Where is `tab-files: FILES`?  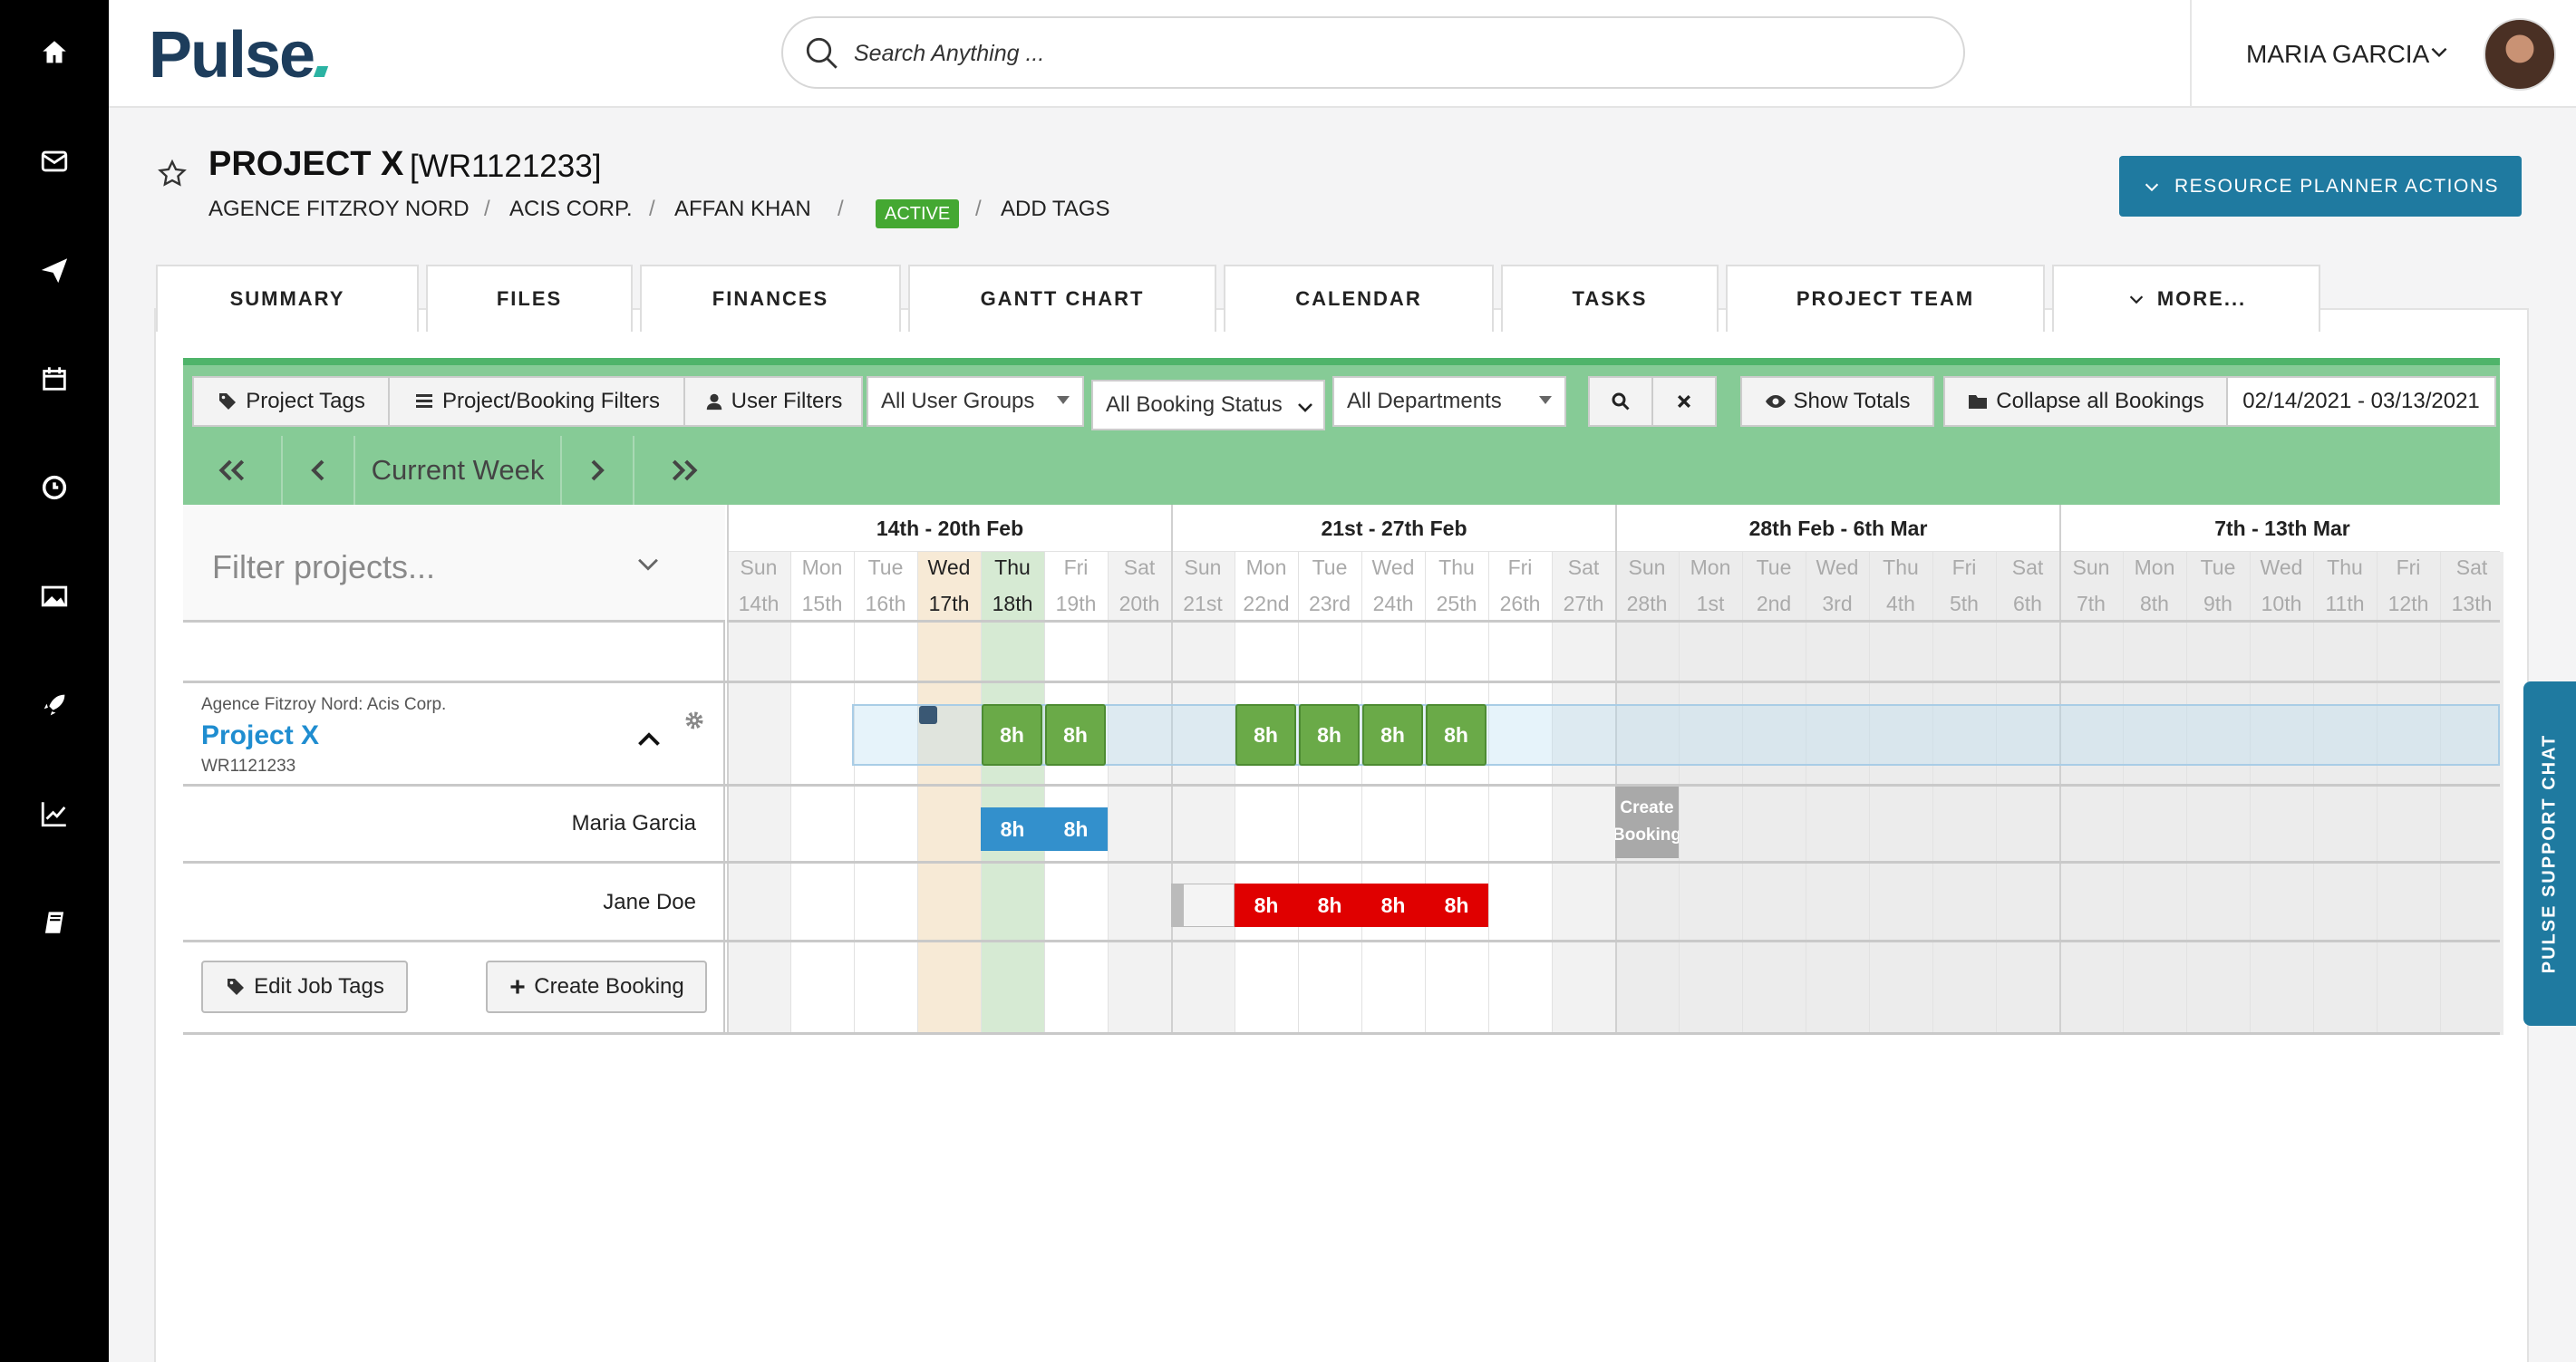 tab-files: FILES is located at coordinates (529, 298).